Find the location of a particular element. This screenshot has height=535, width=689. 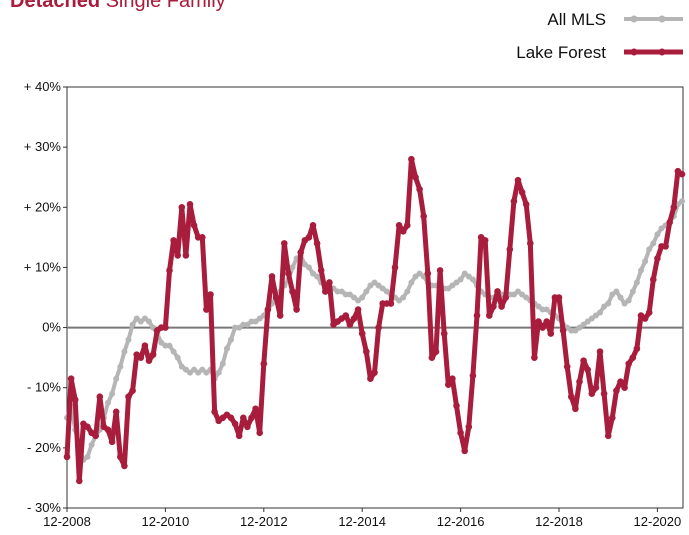

chart-title: Detached Single Family is located at coordinates (118, 6).